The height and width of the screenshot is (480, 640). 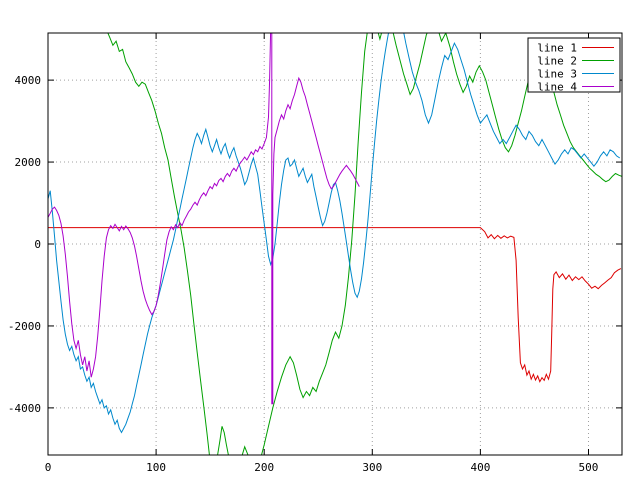 What do you see at coordinates (557, 87) in the screenshot?
I see `legend-label: line 4` at bounding box center [557, 87].